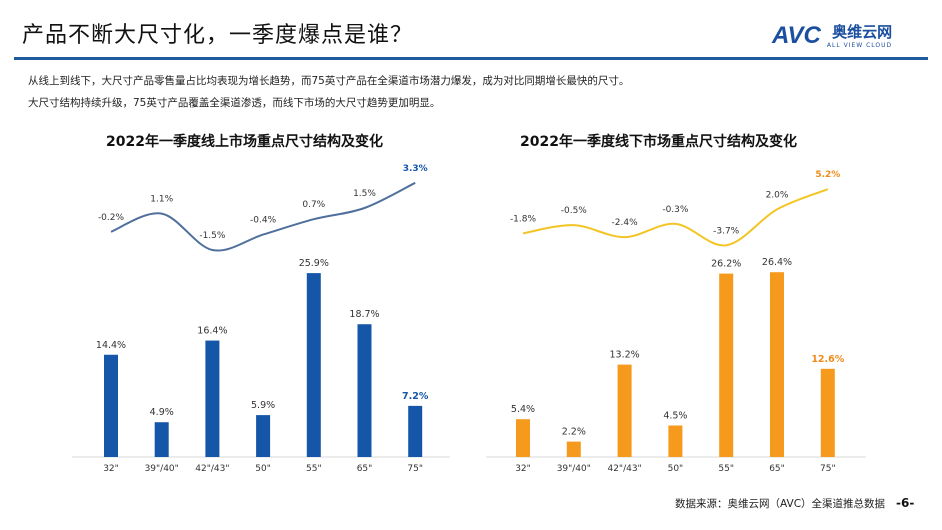 The image size is (942, 530). I want to click on offline-bar-label: 5.4%, so click(523, 409).